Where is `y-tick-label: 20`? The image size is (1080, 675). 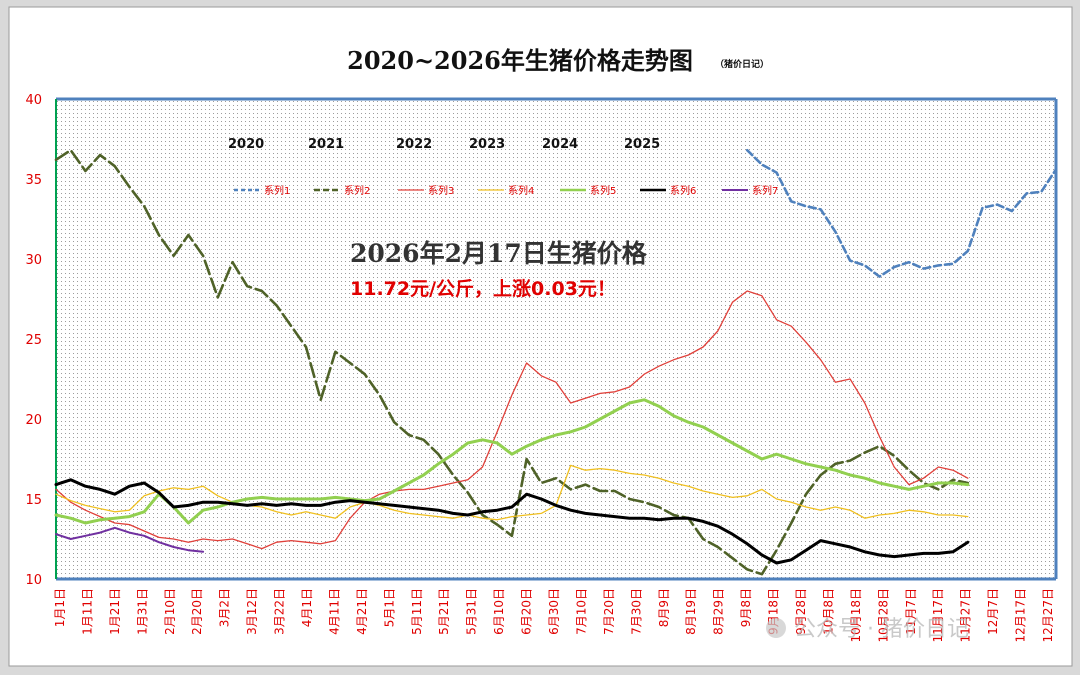
y-tick-label: 20 is located at coordinates (33, 420).